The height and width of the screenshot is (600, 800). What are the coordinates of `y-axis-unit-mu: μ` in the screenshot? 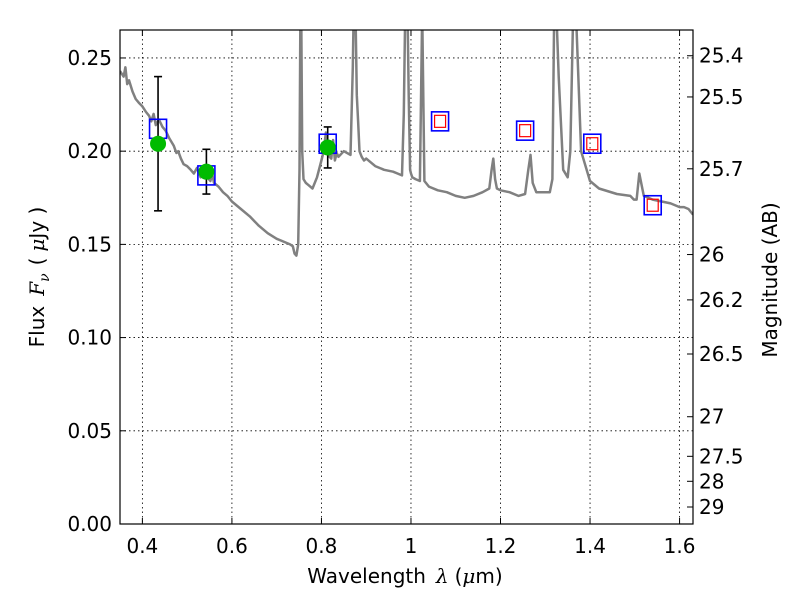 It's located at (37, 245).